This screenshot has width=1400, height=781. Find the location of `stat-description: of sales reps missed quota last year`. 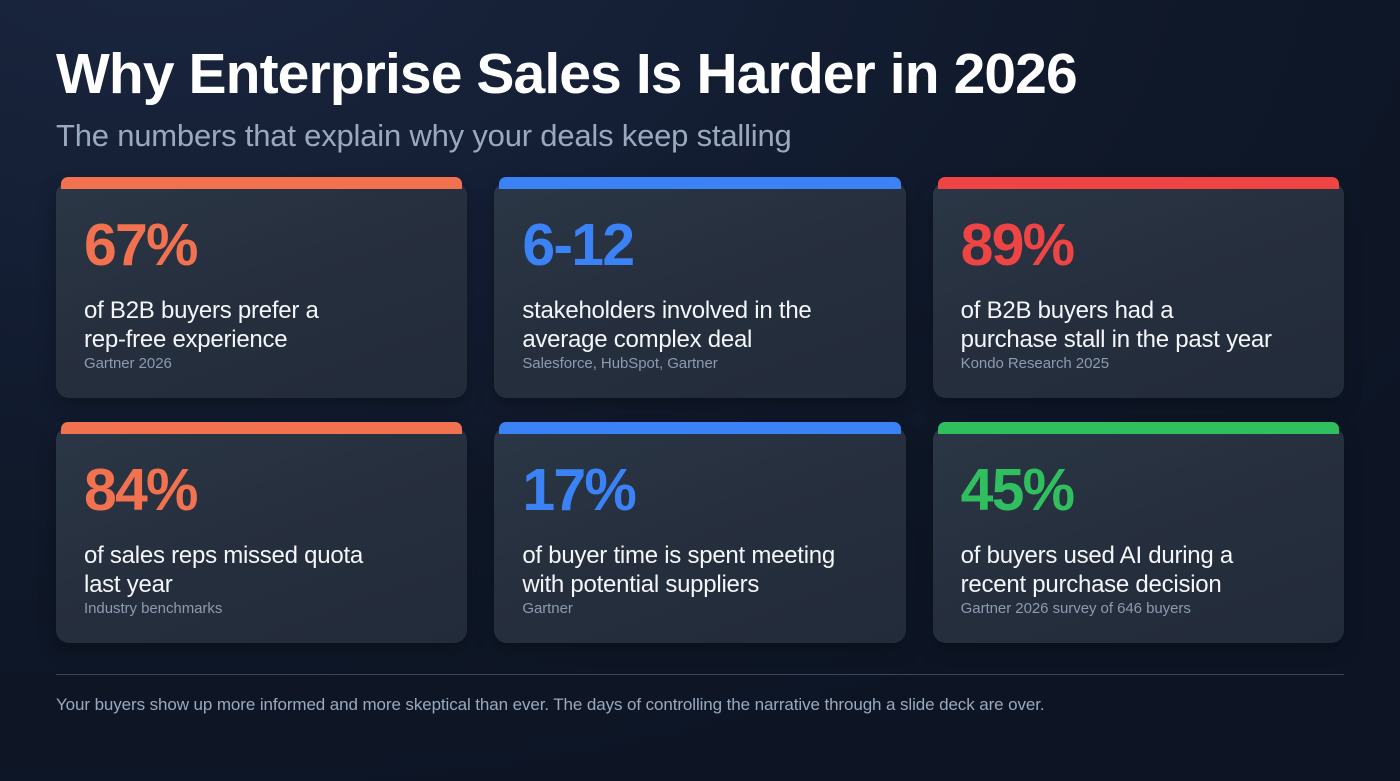

stat-description: of sales reps missed quota last year is located at coordinates (223, 570).